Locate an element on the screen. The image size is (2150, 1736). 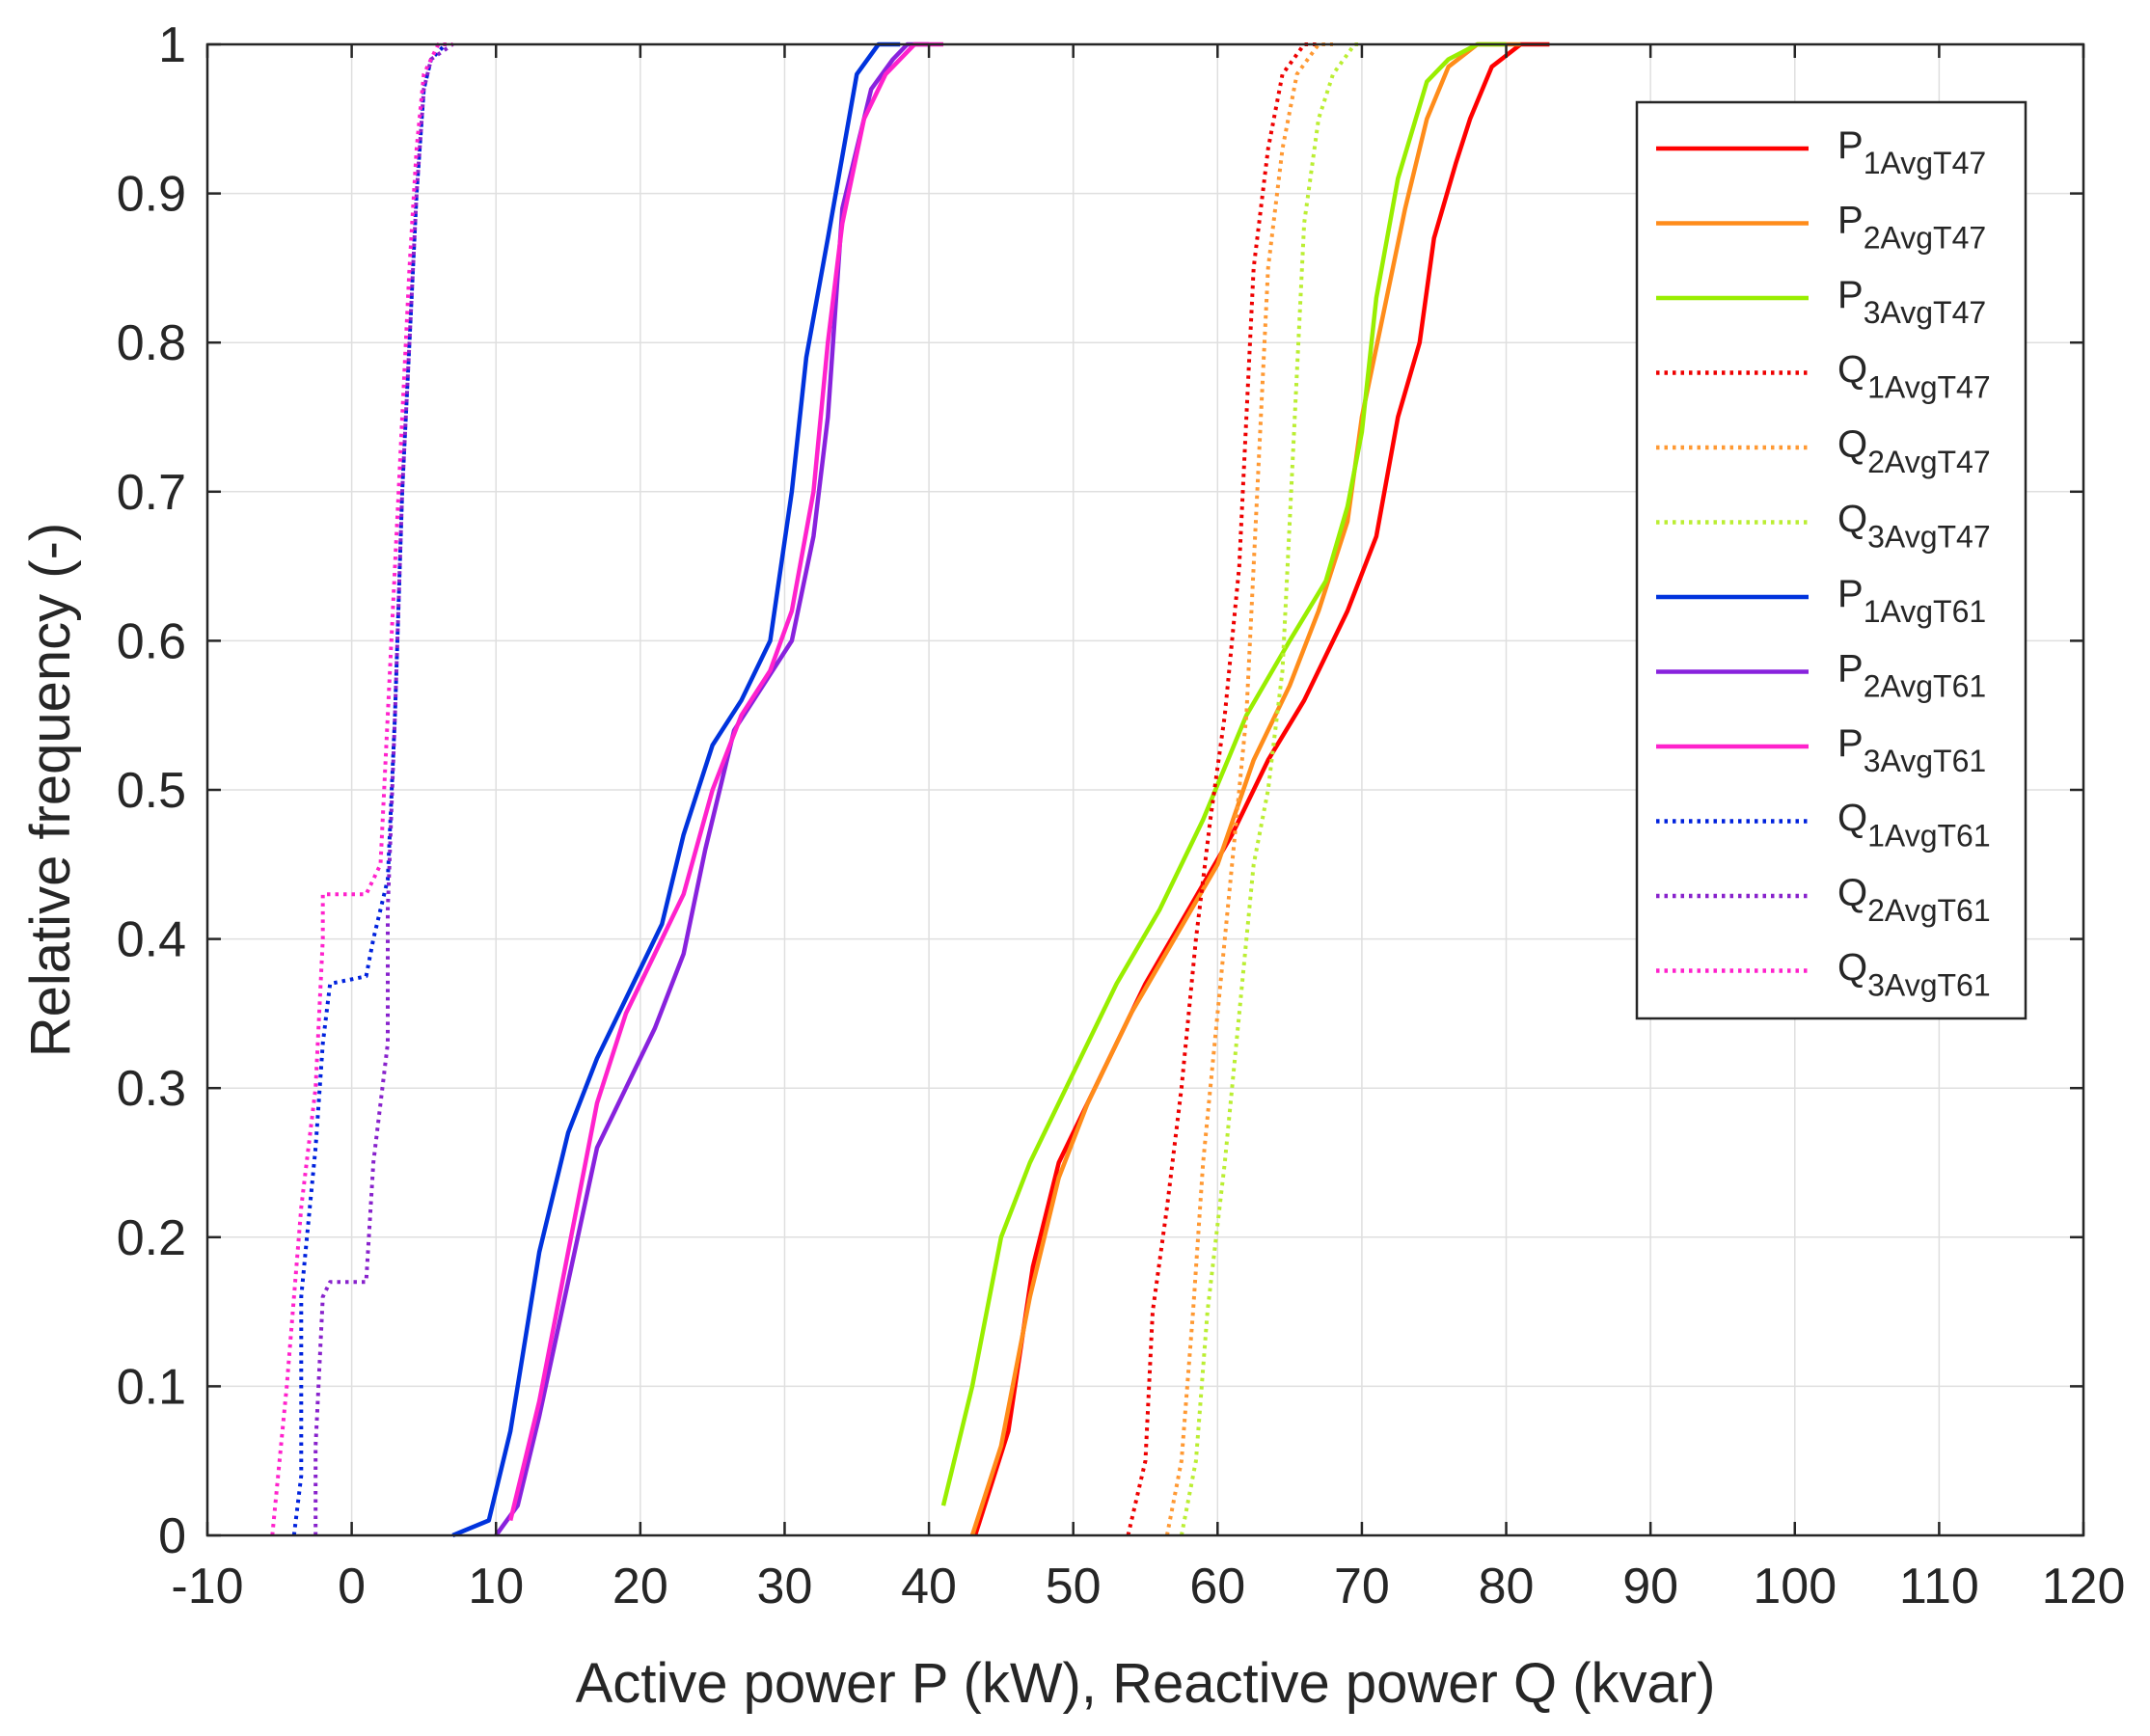
y-tick-label: 0.9 is located at coordinates (151, 195).